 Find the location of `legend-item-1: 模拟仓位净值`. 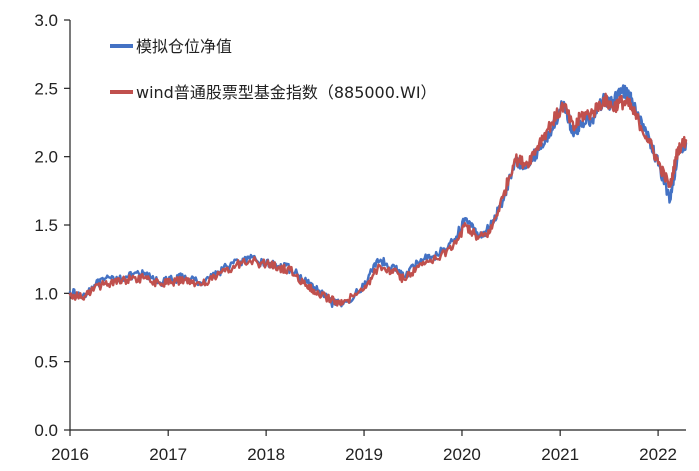

legend-item-1: 模拟仓位净值 is located at coordinates (171, 46).